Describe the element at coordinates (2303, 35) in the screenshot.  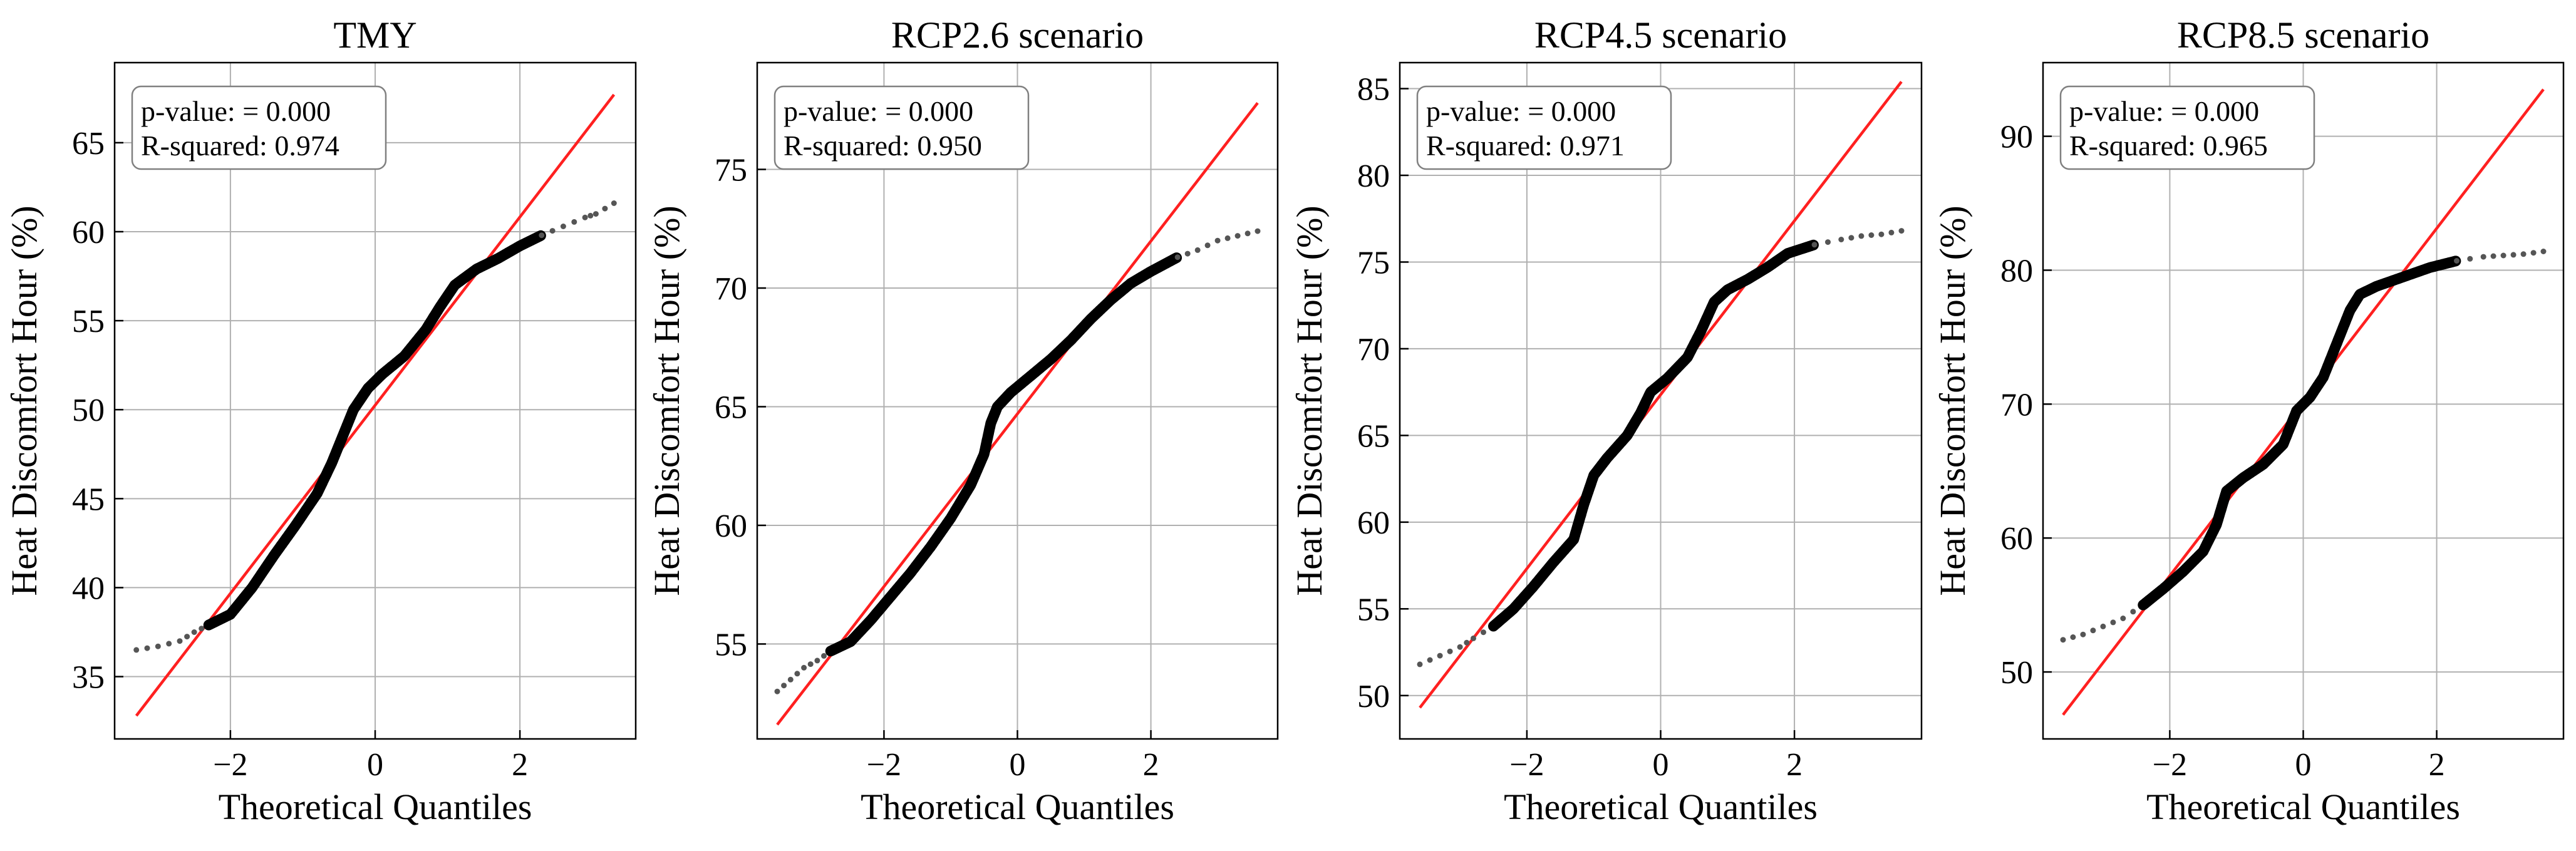
I see `panel-title: RCP8.5 scenario` at that location.